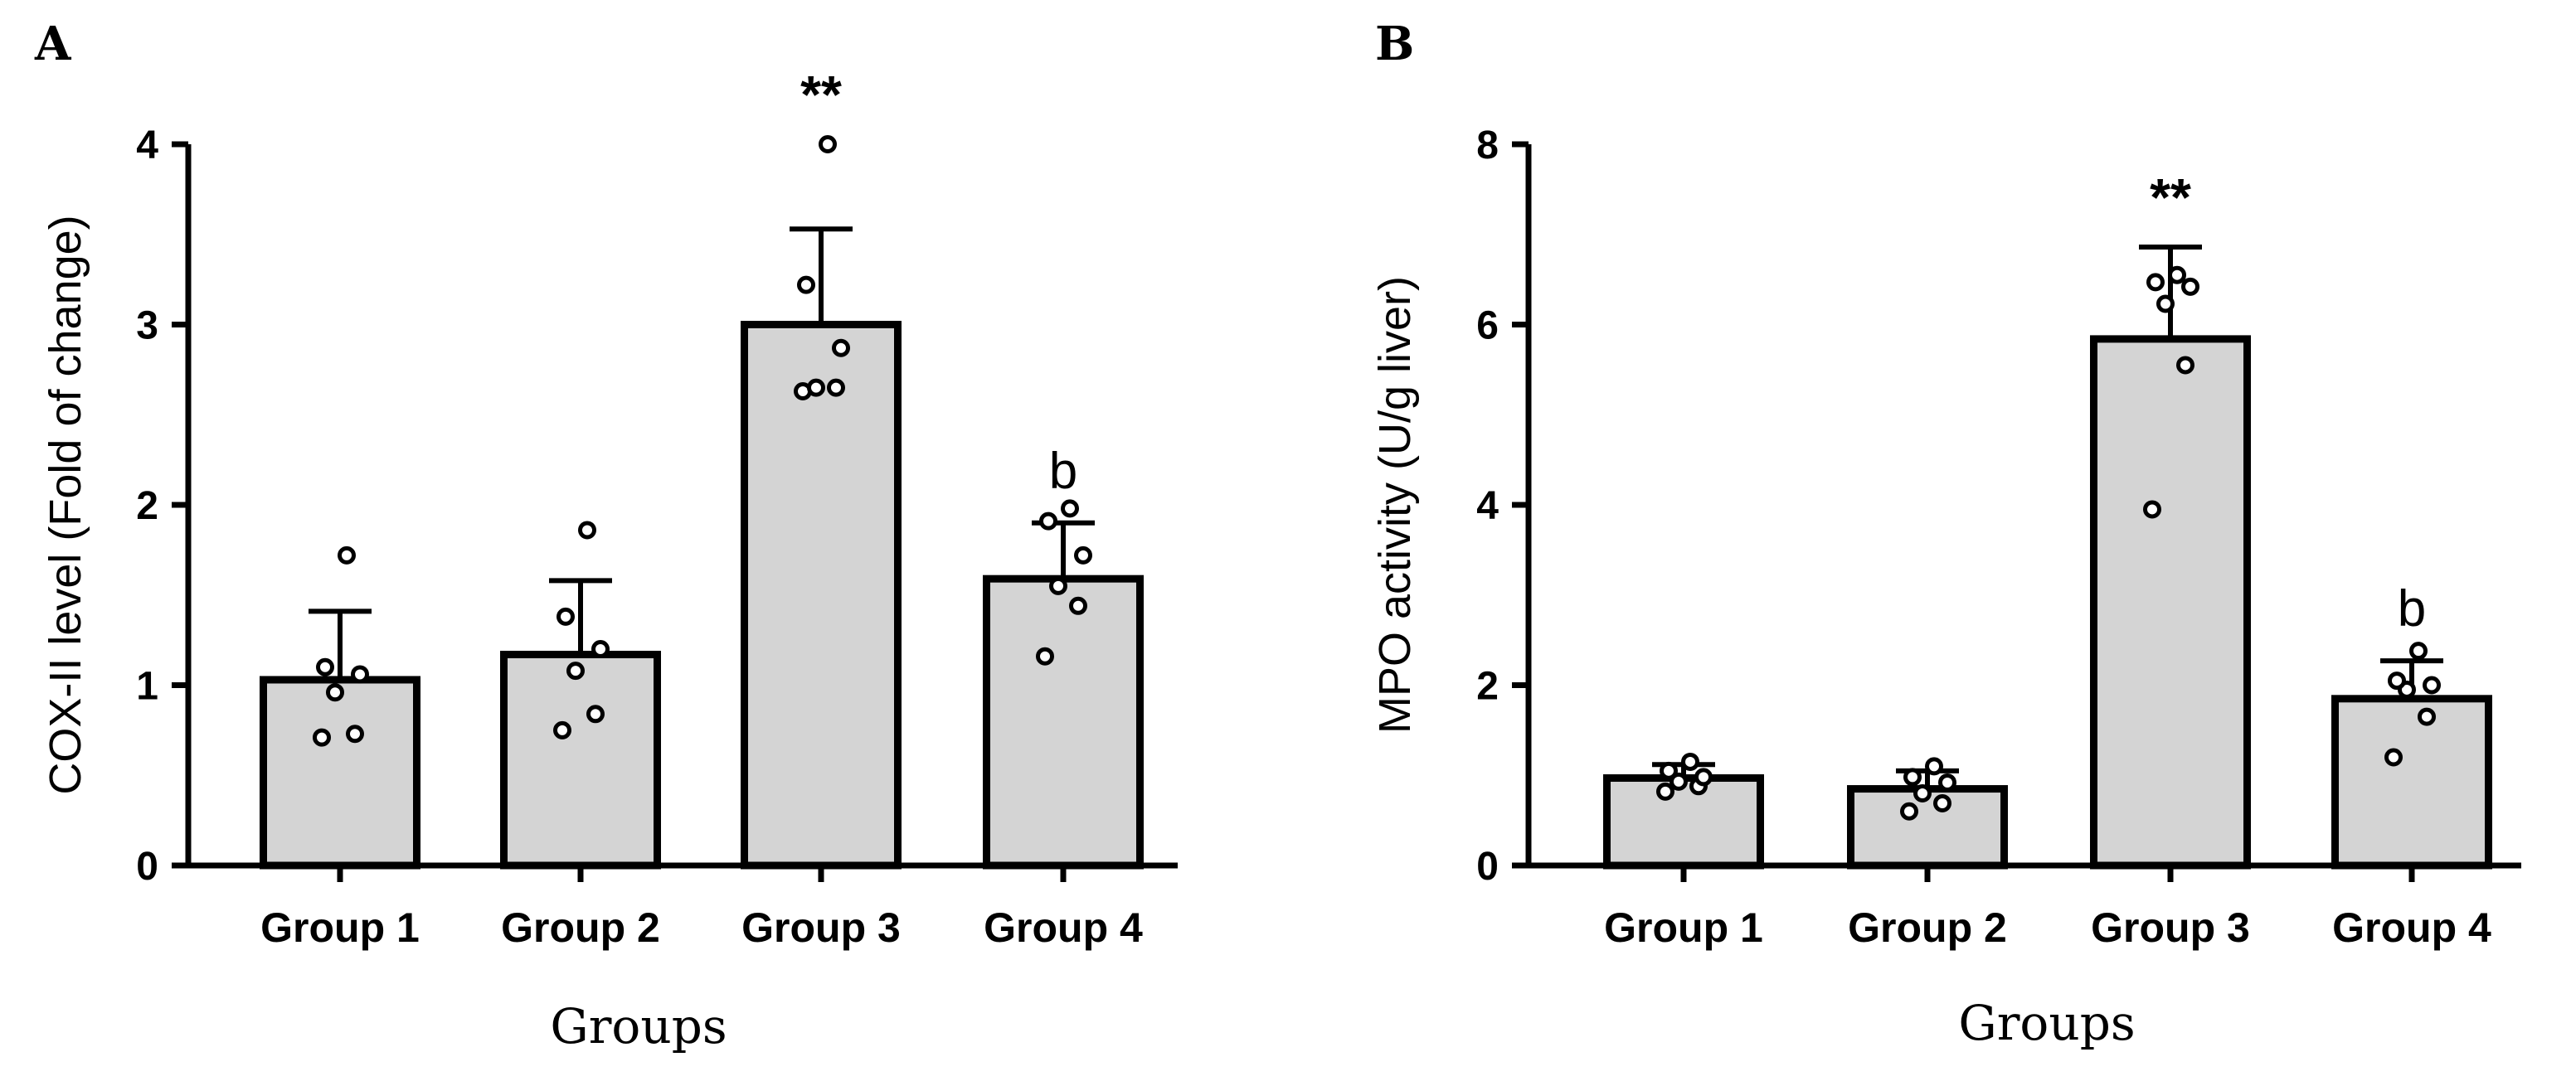  I want to click on panel-label-b: B, so click(1394, 44).